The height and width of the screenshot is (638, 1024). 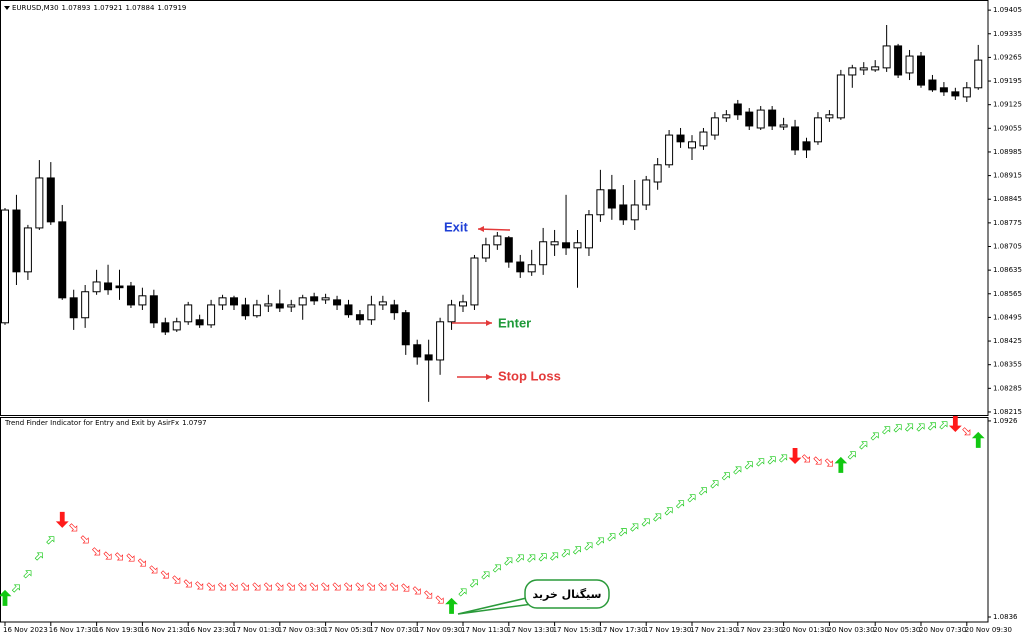 I want to click on header-marker, so click(x=7, y=8).